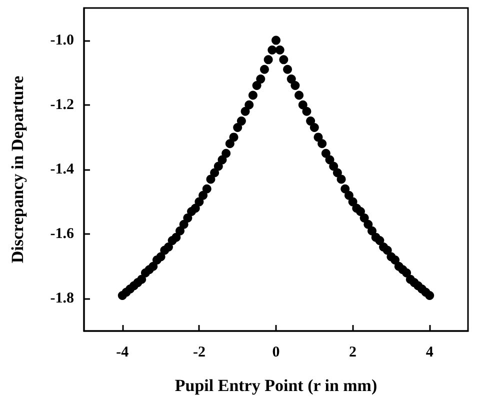  Describe the element at coordinates (123, 352) in the screenshot. I see `x-tick-label: -4` at that location.